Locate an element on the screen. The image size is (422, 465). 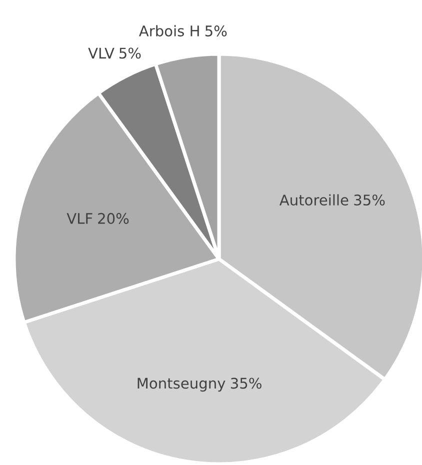
slice-label: Arbois H is located at coordinates (168, 30).